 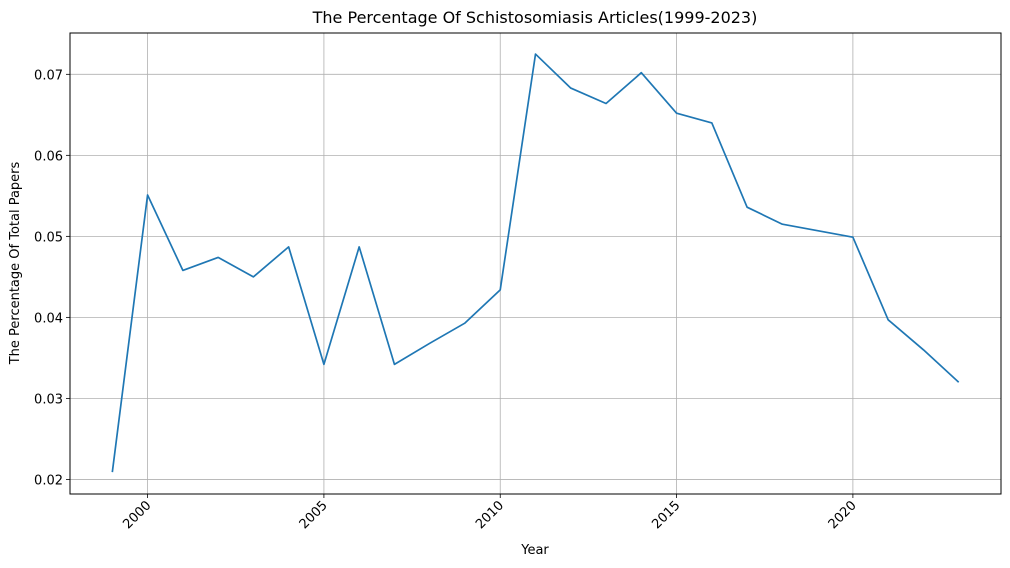 What do you see at coordinates (48, 75) in the screenshot?
I see `y-tick-label: 0.07` at bounding box center [48, 75].